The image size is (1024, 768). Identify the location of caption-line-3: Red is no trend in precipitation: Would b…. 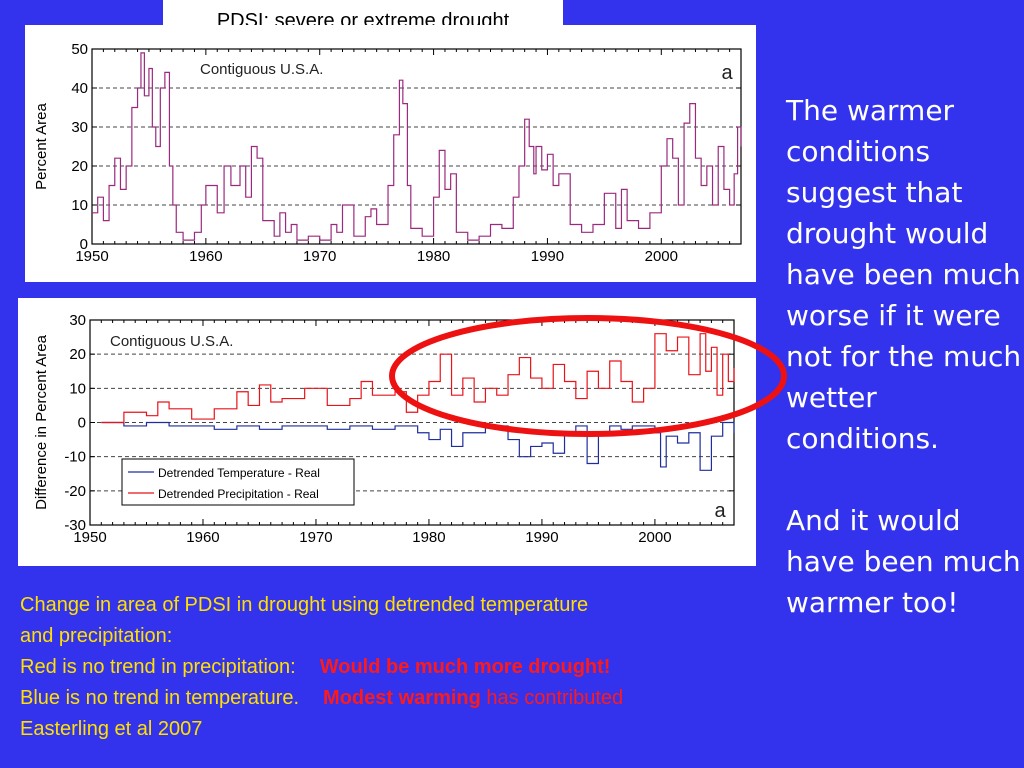
(405, 667).